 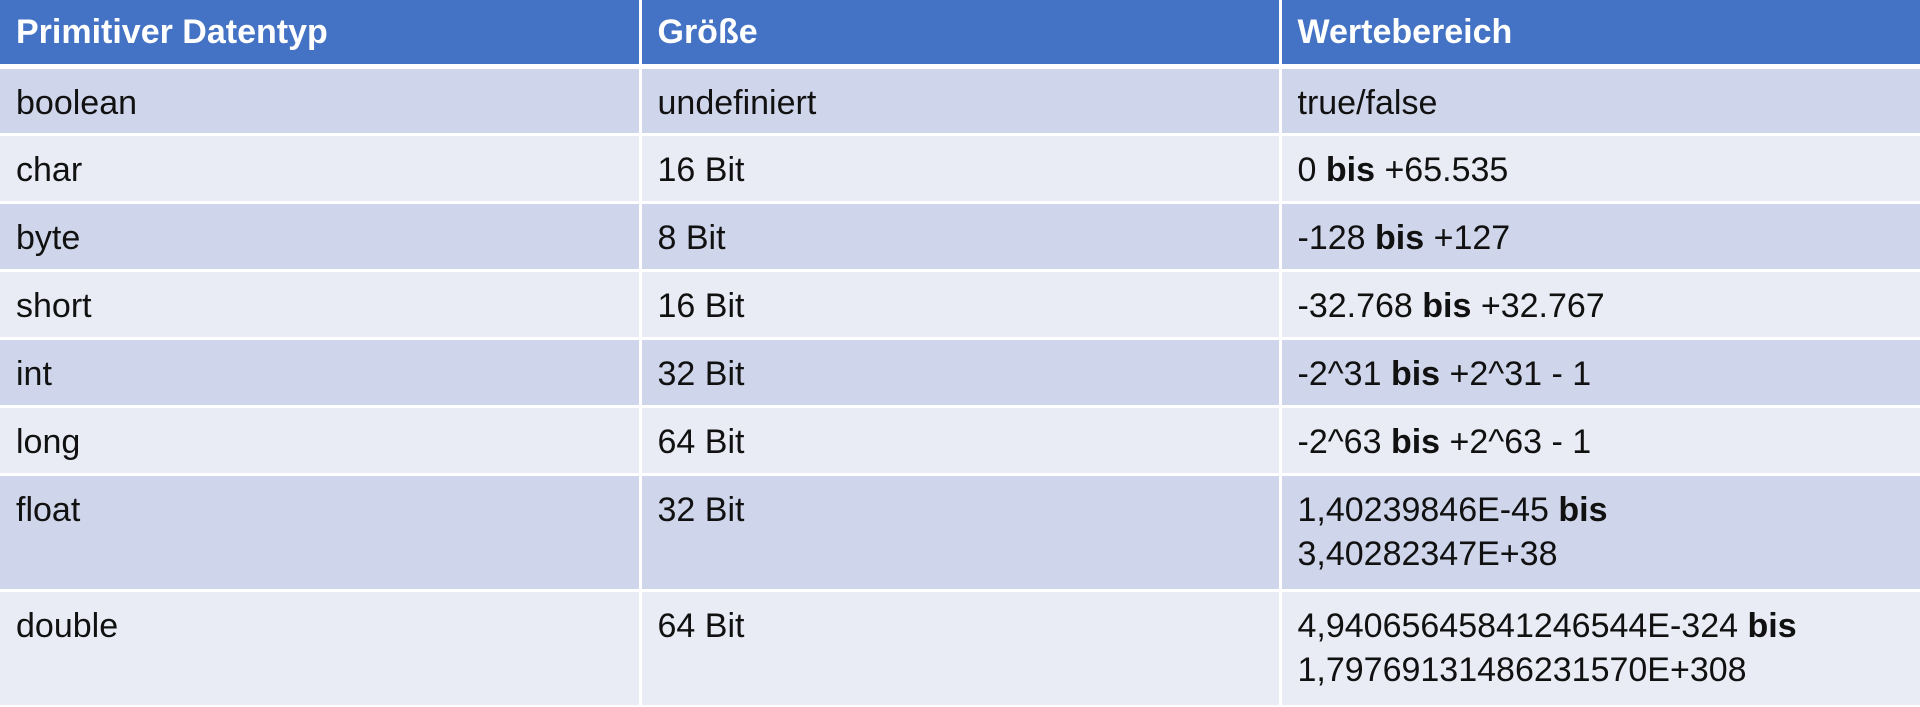 I want to click on size-cell: undefiniert, so click(x=961, y=101).